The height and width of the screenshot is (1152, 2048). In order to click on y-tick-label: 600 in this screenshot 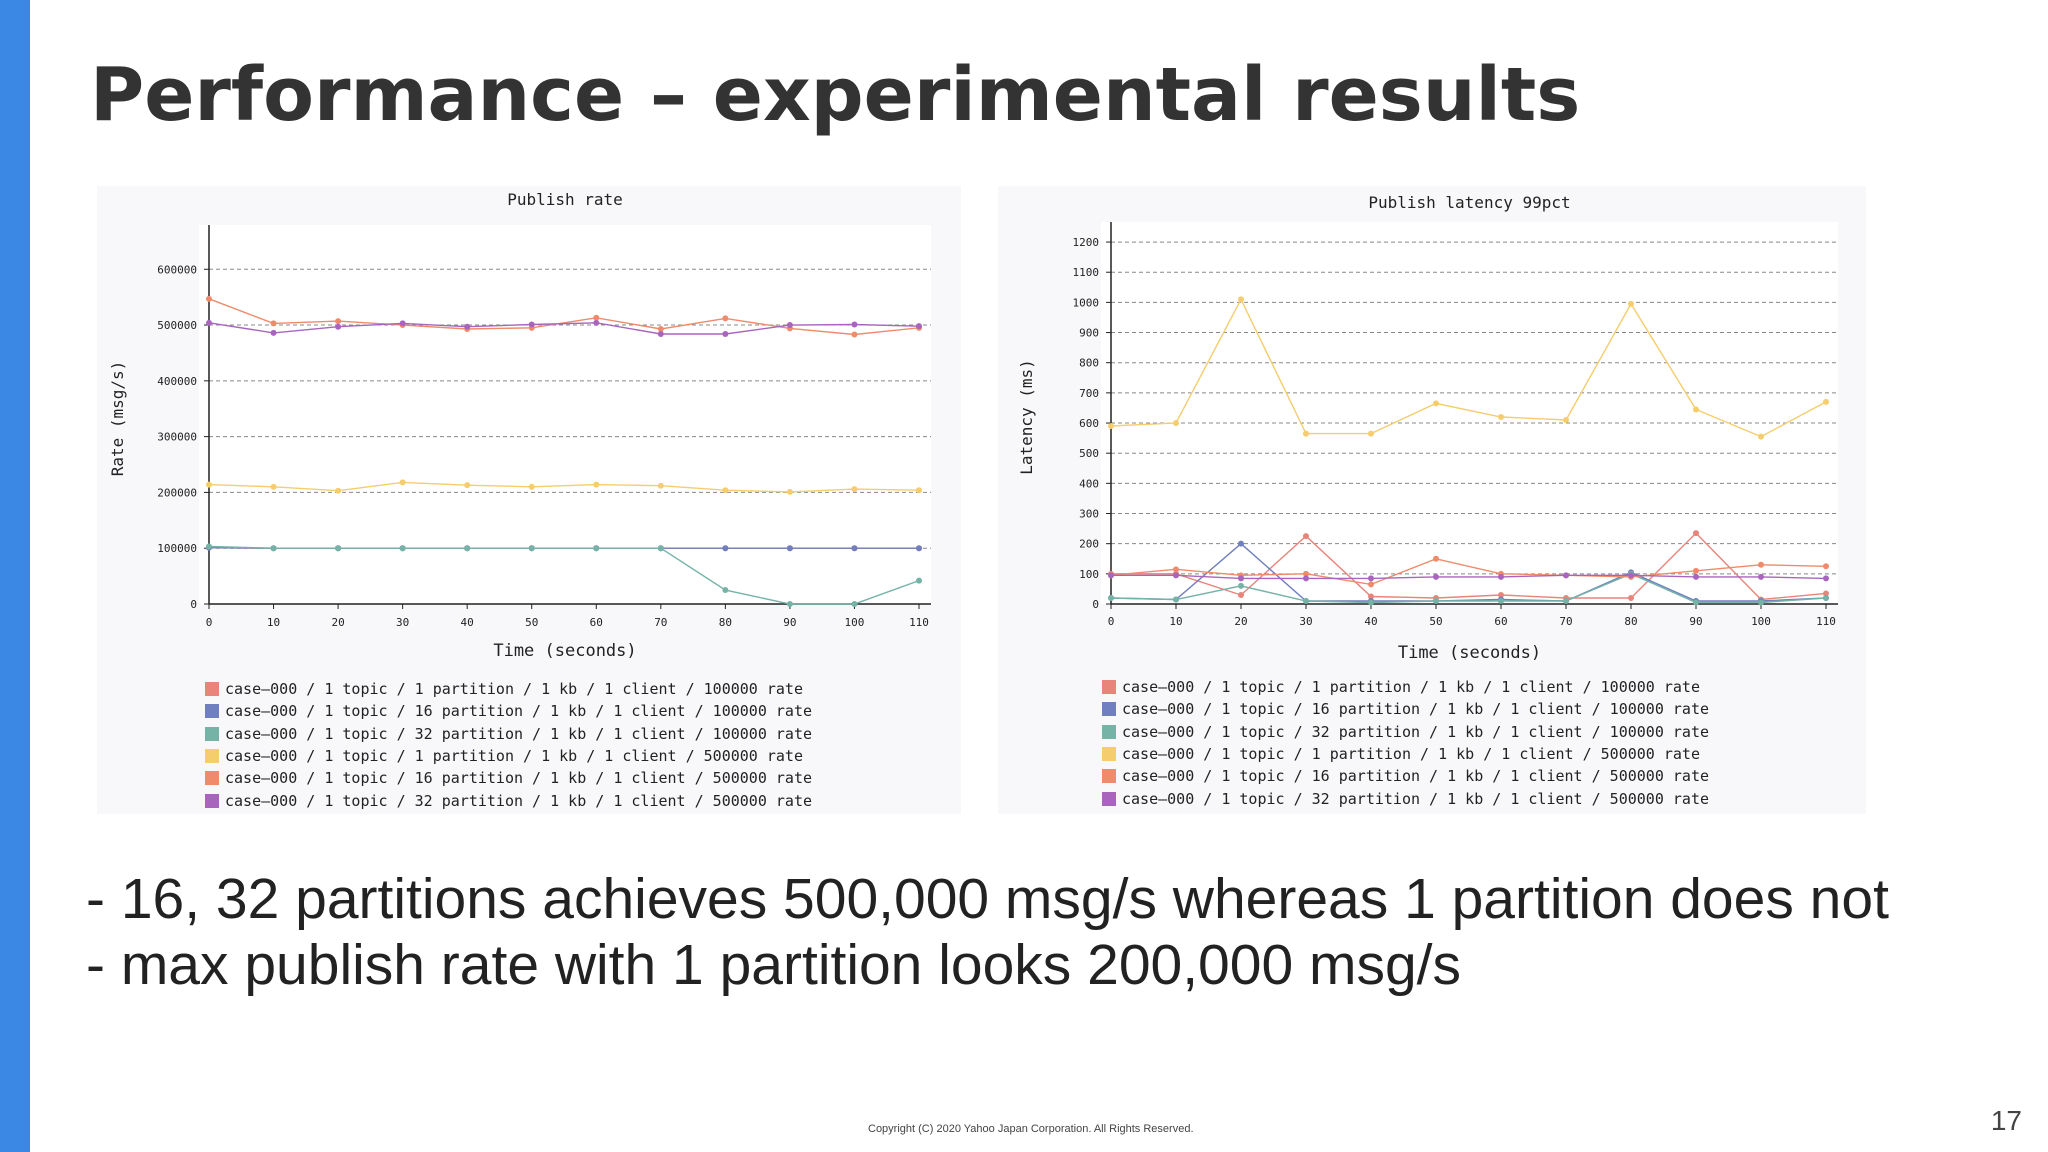, I will do `click(1089, 423)`.